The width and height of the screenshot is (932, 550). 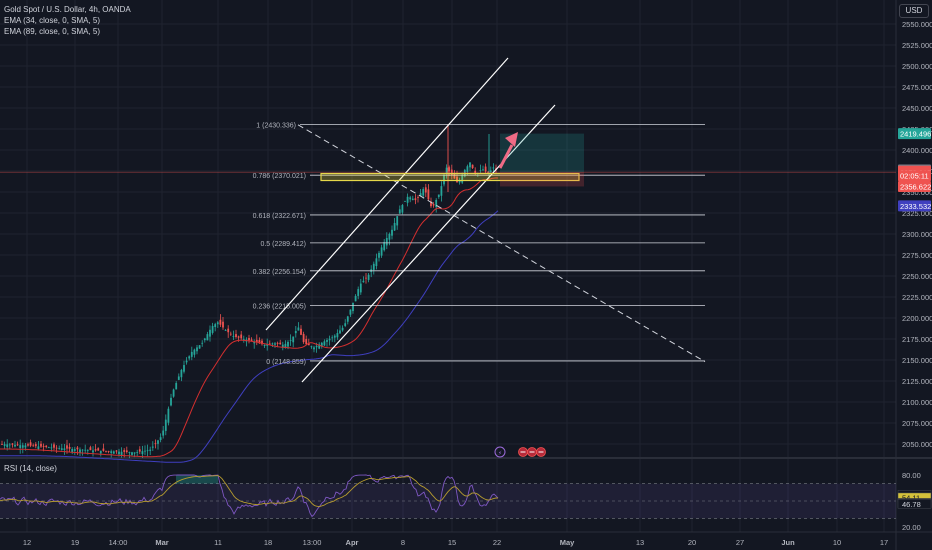 What do you see at coordinates (52, 31) in the screenshot?
I see `ema89-legend: EMA (89, close, 0, SMA, 5)` at bounding box center [52, 31].